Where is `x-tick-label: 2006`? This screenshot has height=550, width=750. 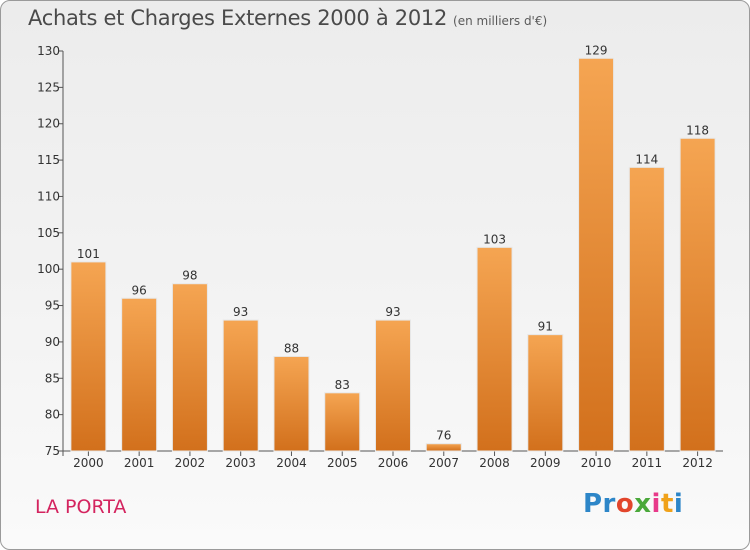 x-tick-label: 2006 is located at coordinates (393, 463).